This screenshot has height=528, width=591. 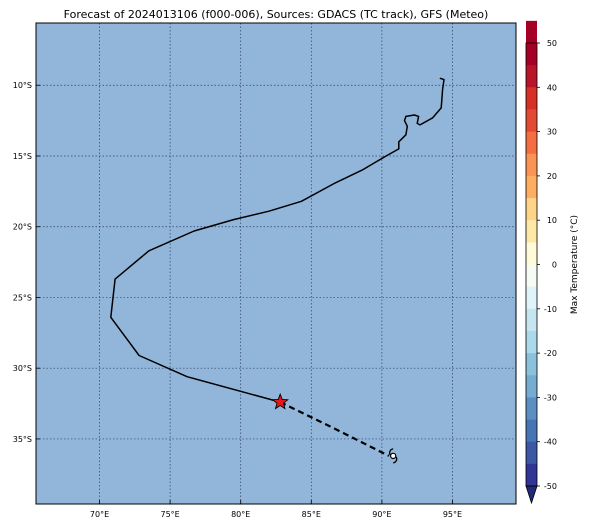 I want to click on colorbar-tick-label: -10, so click(x=550, y=309).